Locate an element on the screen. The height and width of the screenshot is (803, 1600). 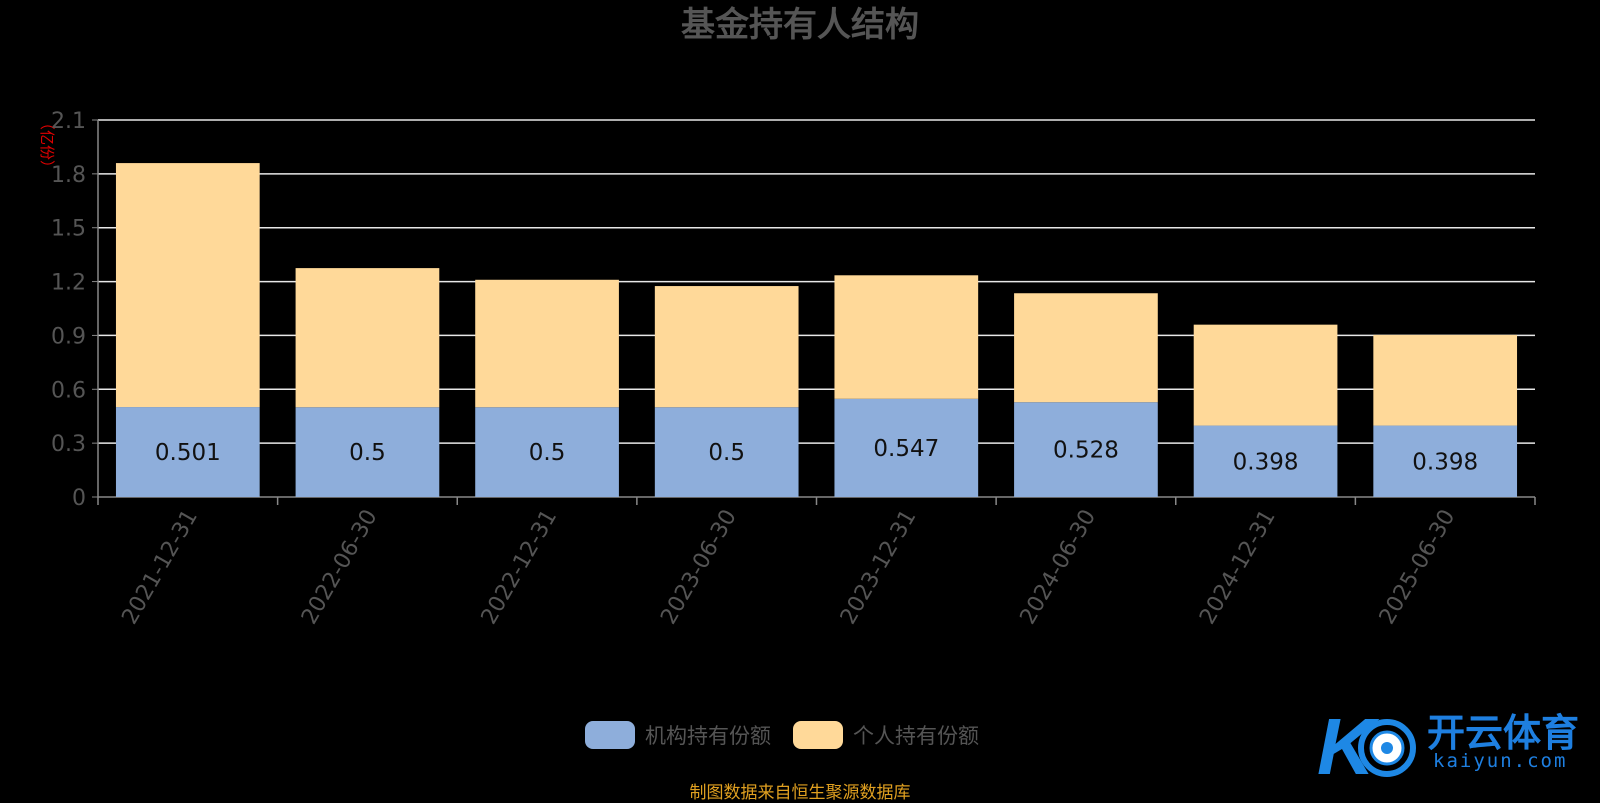
x-tick-label: 2023-06-30 is located at coordinates (699, 567).